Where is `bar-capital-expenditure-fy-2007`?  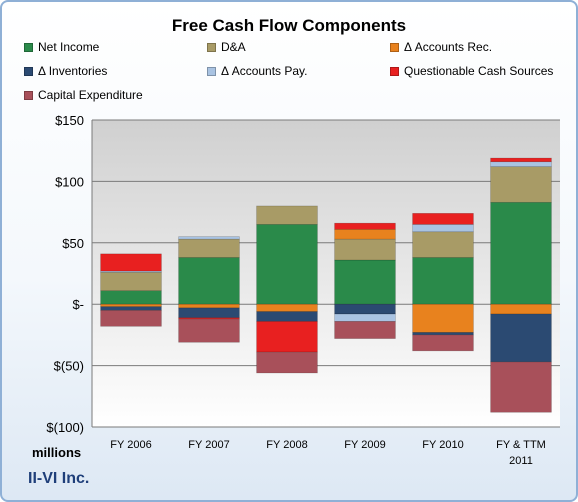 bar-capital-expenditure-fy-2007 is located at coordinates (209, 330).